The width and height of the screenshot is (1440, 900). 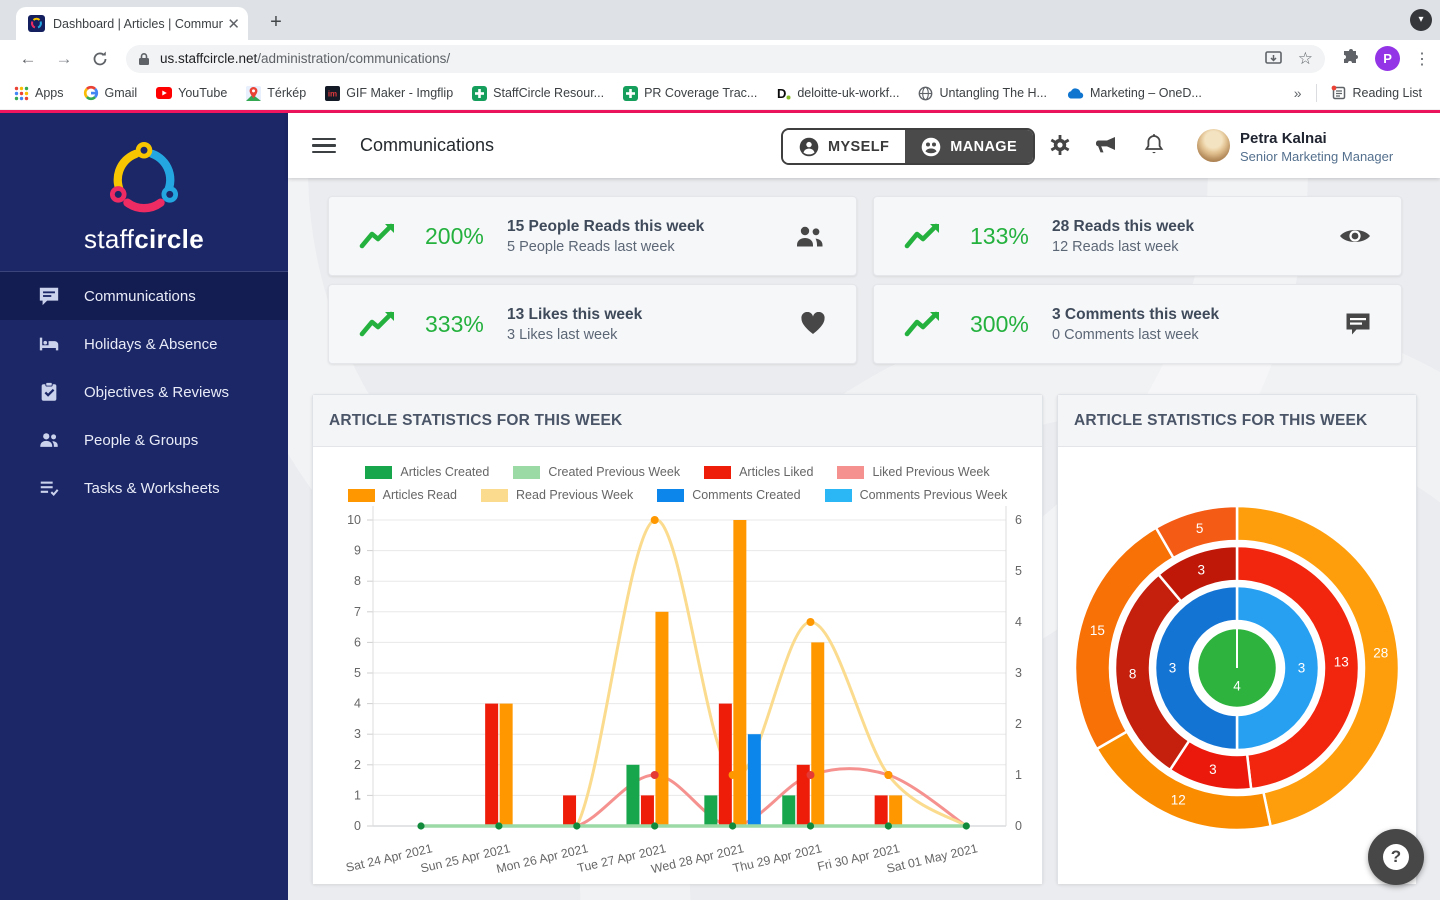 What do you see at coordinates (480, 93) in the screenshot?
I see `trello-board-icon` at bounding box center [480, 93].